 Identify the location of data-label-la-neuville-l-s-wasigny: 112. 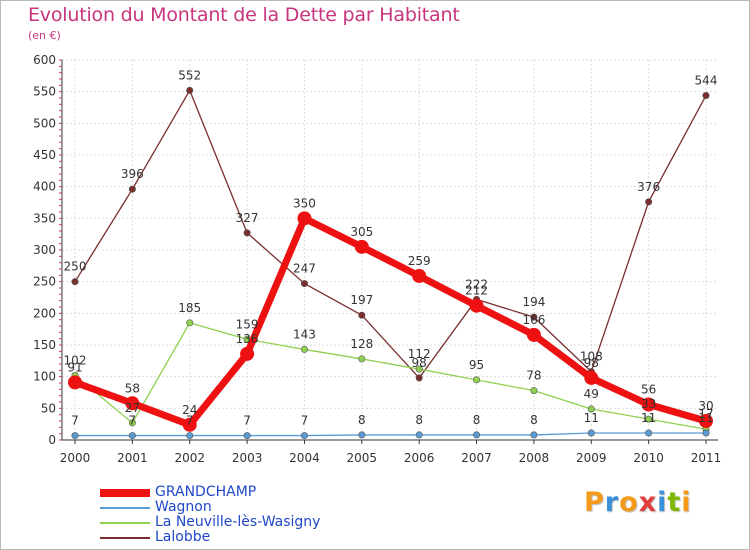
(419, 354).